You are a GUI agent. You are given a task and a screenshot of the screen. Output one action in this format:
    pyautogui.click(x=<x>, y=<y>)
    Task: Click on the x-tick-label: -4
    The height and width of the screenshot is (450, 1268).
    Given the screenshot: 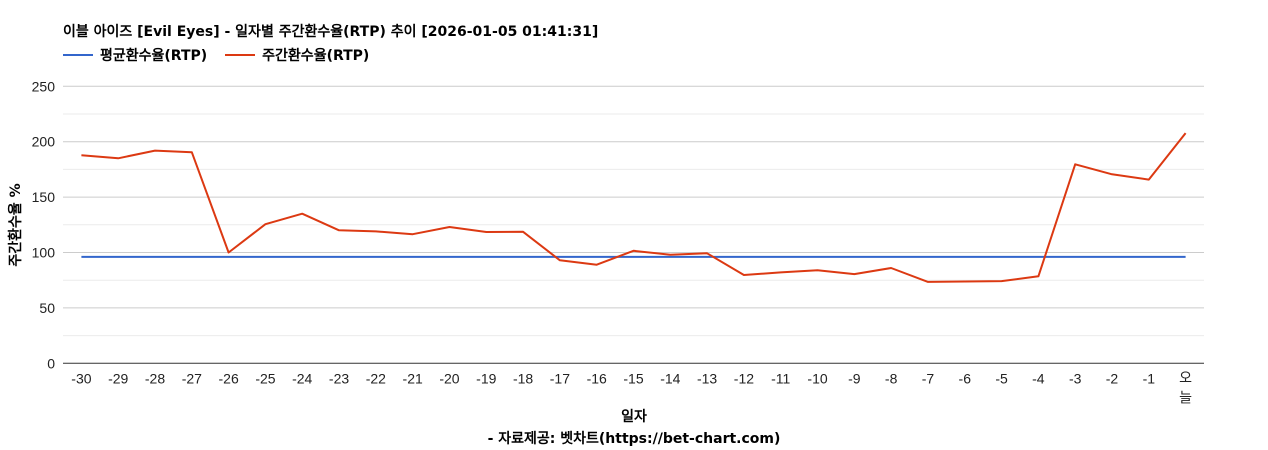 What is the action you would take?
    pyautogui.click(x=1038, y=378)
    